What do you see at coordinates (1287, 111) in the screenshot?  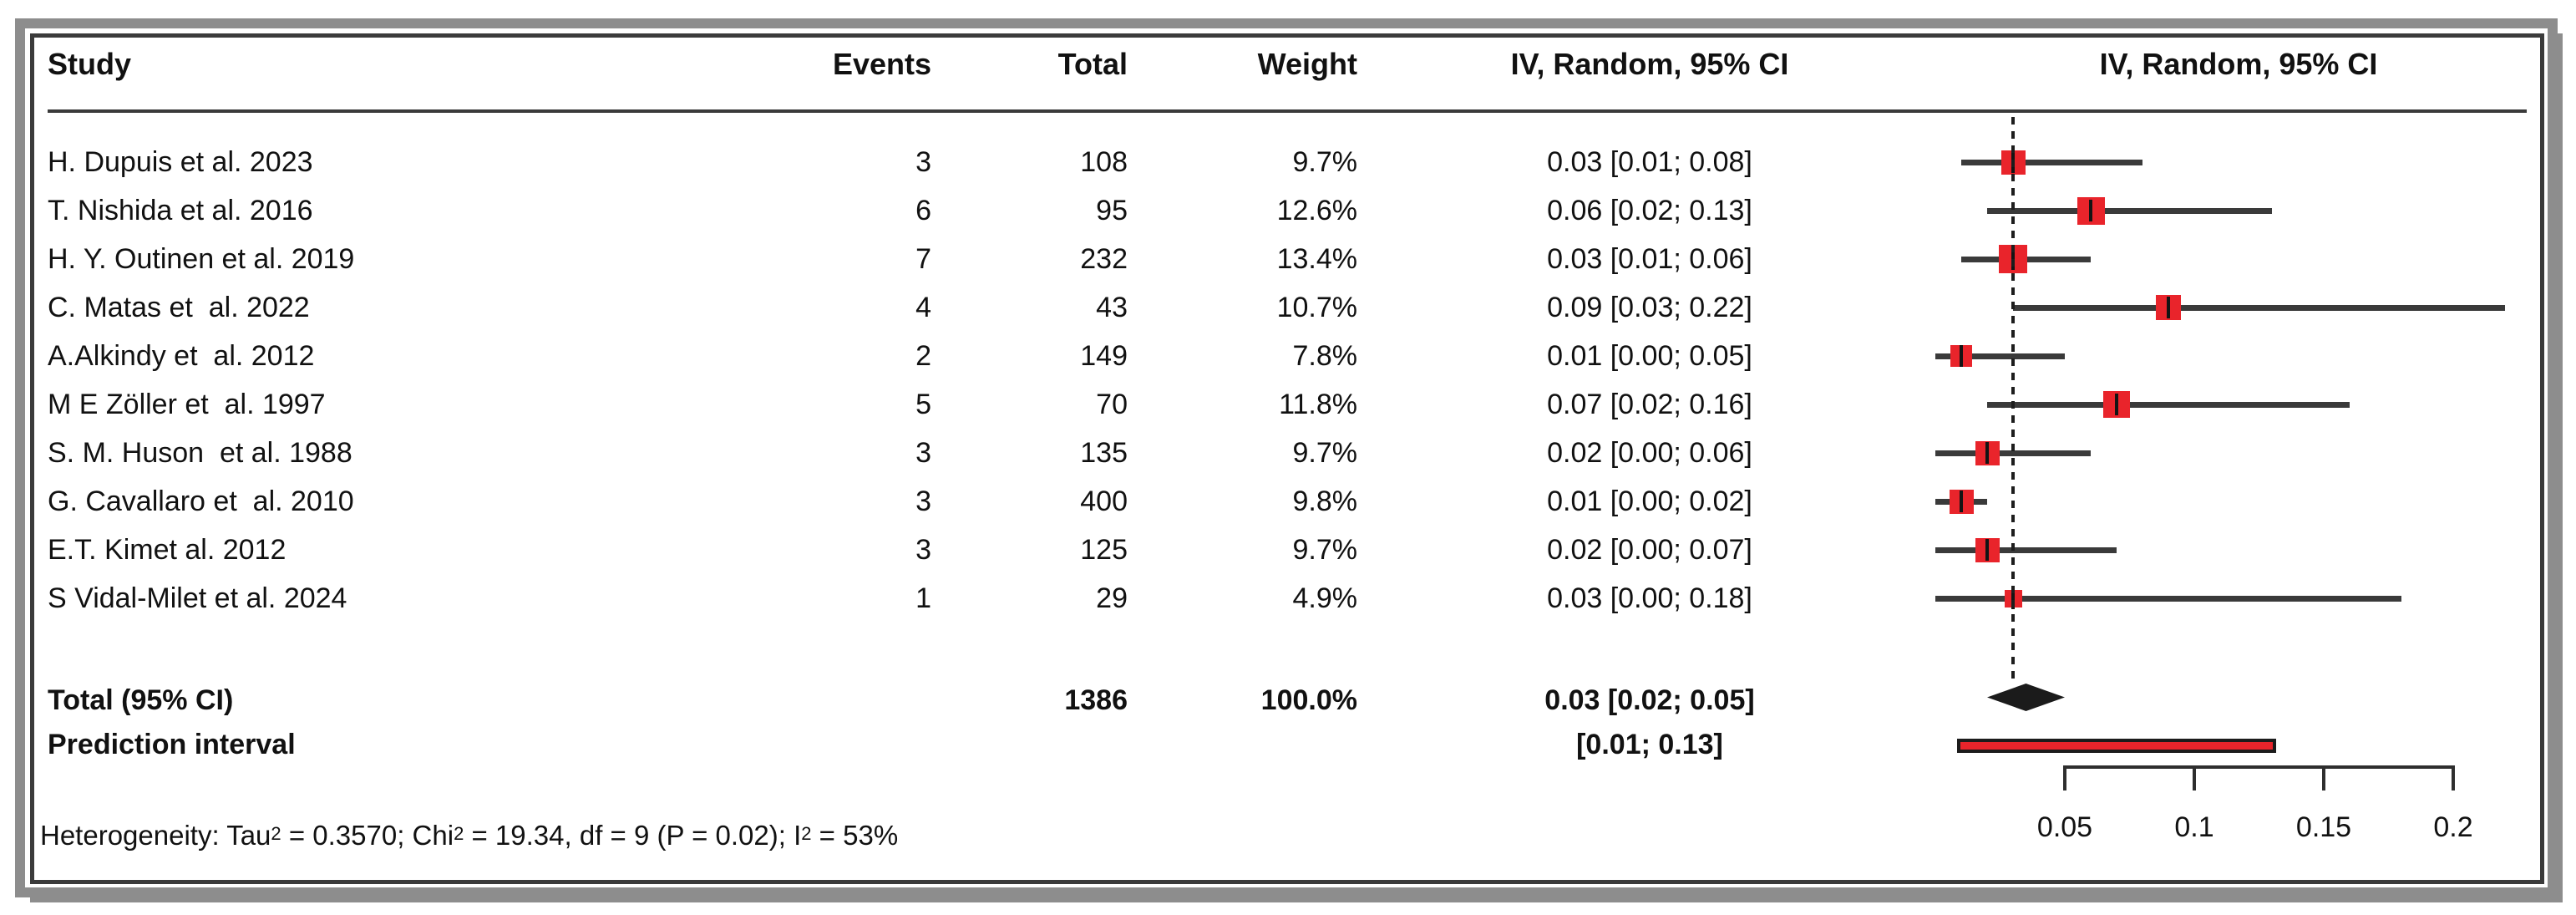 I see `header-rule` at bounding box center [1287, 111].